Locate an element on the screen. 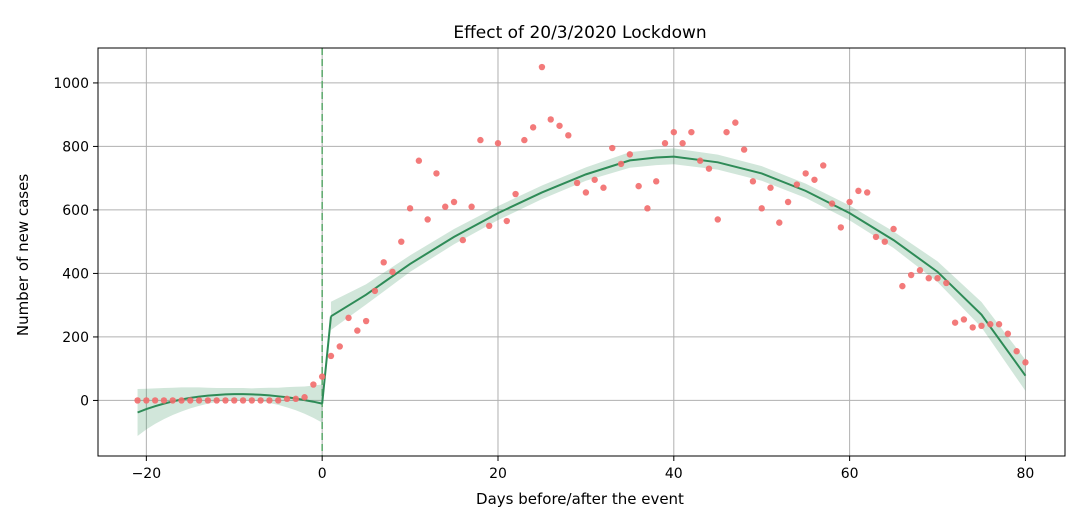 This screenshot has height=529, width=1092. y-axis-title: Number of new cases is located at coordinates (23, 255).